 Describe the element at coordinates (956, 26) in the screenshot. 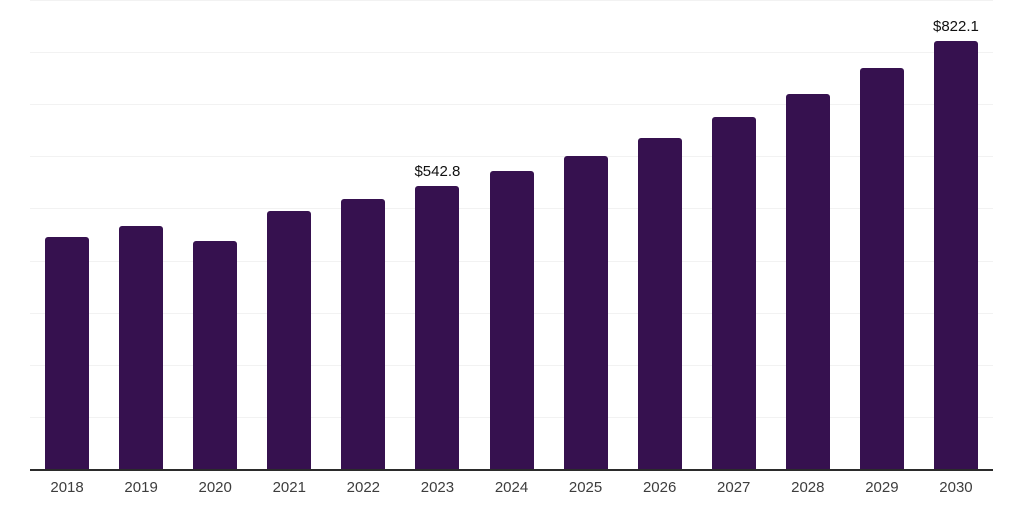

I see `value-label-2030: $822.1` at that location.